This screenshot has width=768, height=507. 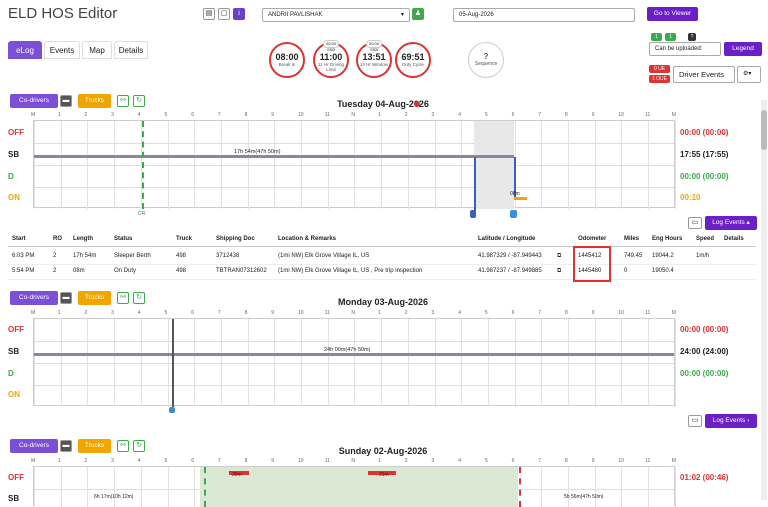 I want to click on sb-line, so click(x=274, y=156).